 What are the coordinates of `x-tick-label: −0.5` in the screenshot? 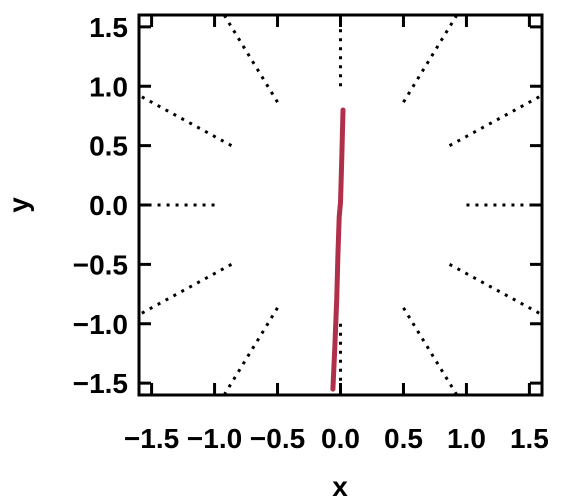 It's located at (277, 438).